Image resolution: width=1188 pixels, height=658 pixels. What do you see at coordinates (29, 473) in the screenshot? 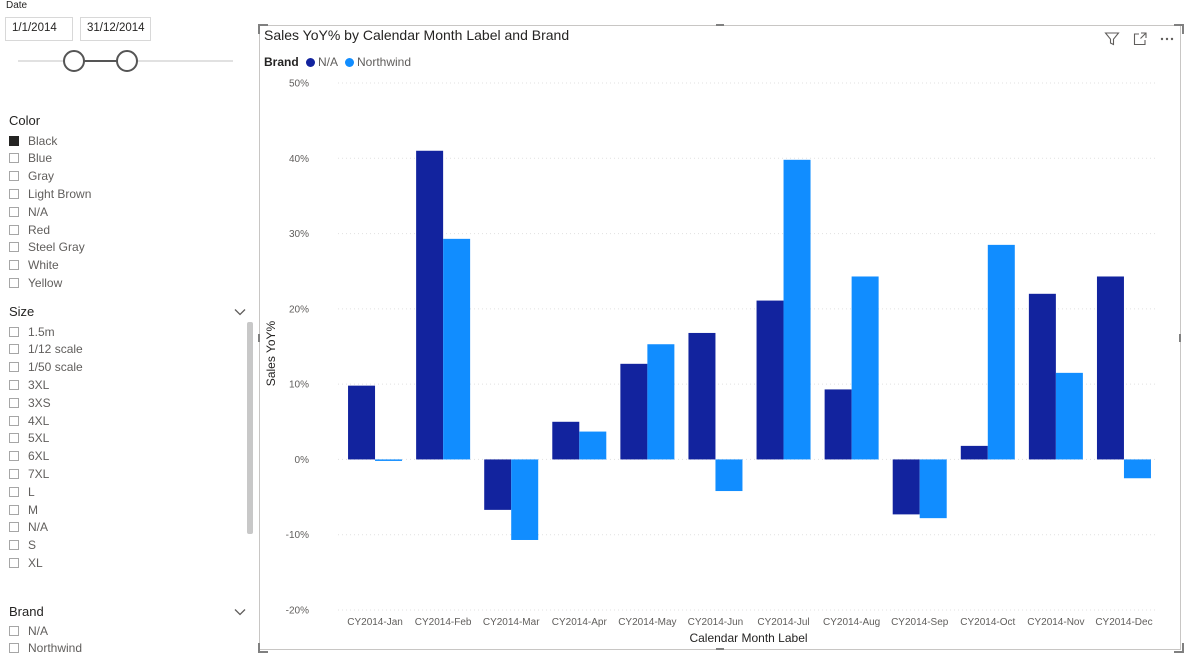
I see `size-item: 7XL` at bounding box center [29, 473].